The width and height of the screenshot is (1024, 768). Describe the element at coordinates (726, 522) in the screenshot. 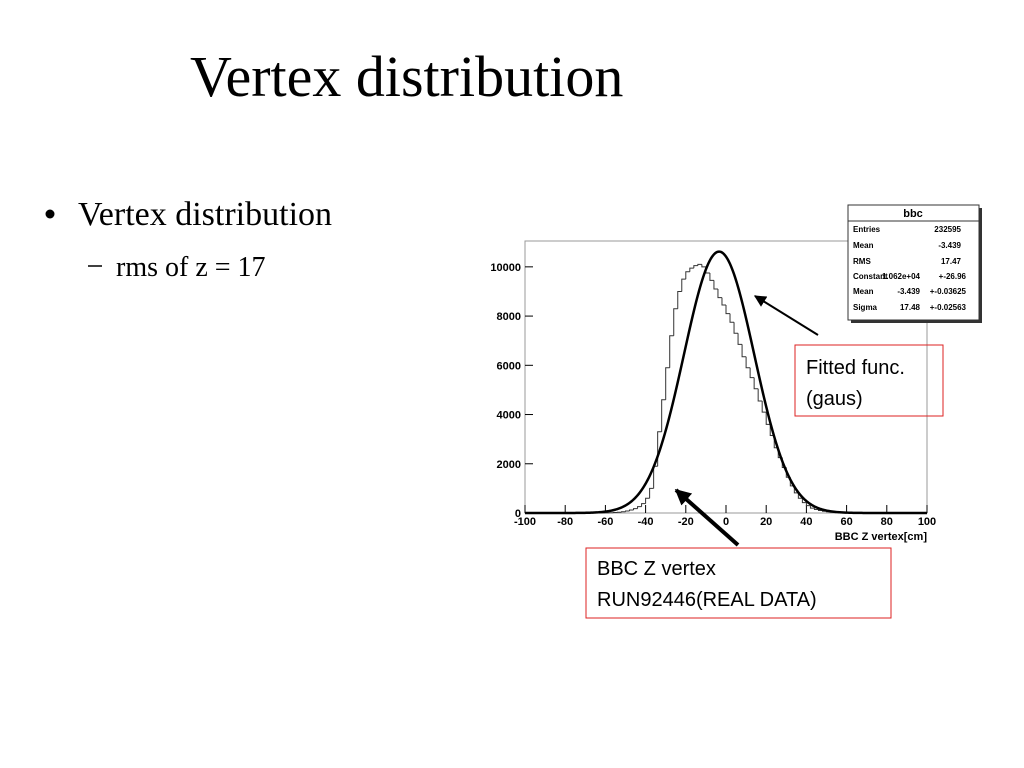

I see `x-tick-label: 0` at that location.